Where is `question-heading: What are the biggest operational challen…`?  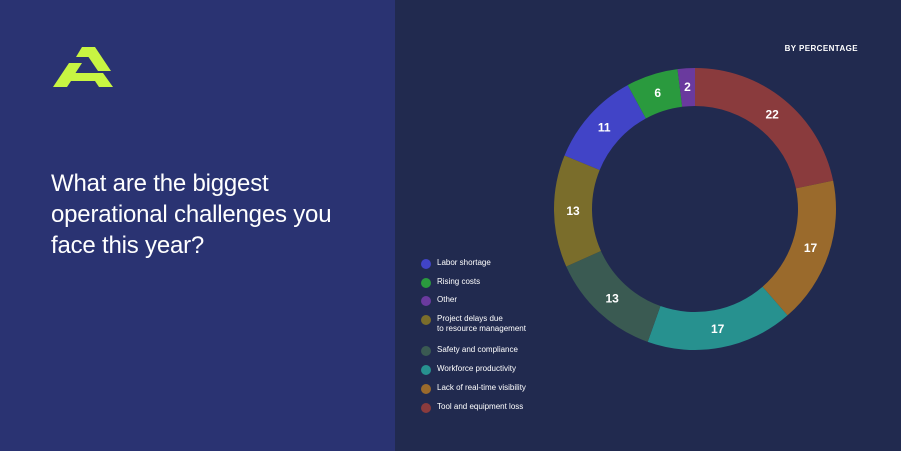 question-heading: What are the biggest operational challen… is located at coordinates (191, 214).